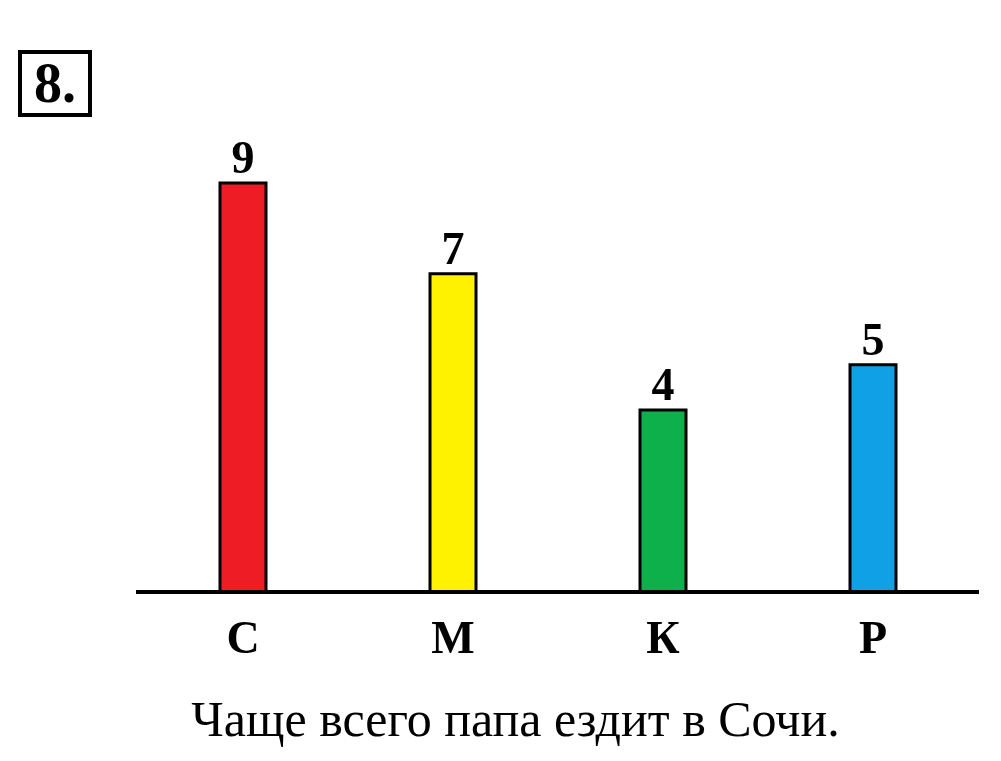 The width and height of the screenshot is (1001, 761). What do you see at coordinates (873, 638) in the screenshot?
I see `x-tick-label: Р` at bounding box center [873, 638].